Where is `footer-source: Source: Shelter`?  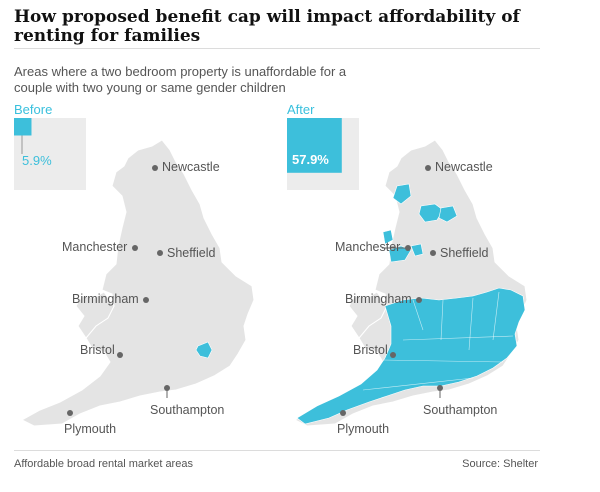
footer-source: Source: Shelter is located at coordinates (500, 464).